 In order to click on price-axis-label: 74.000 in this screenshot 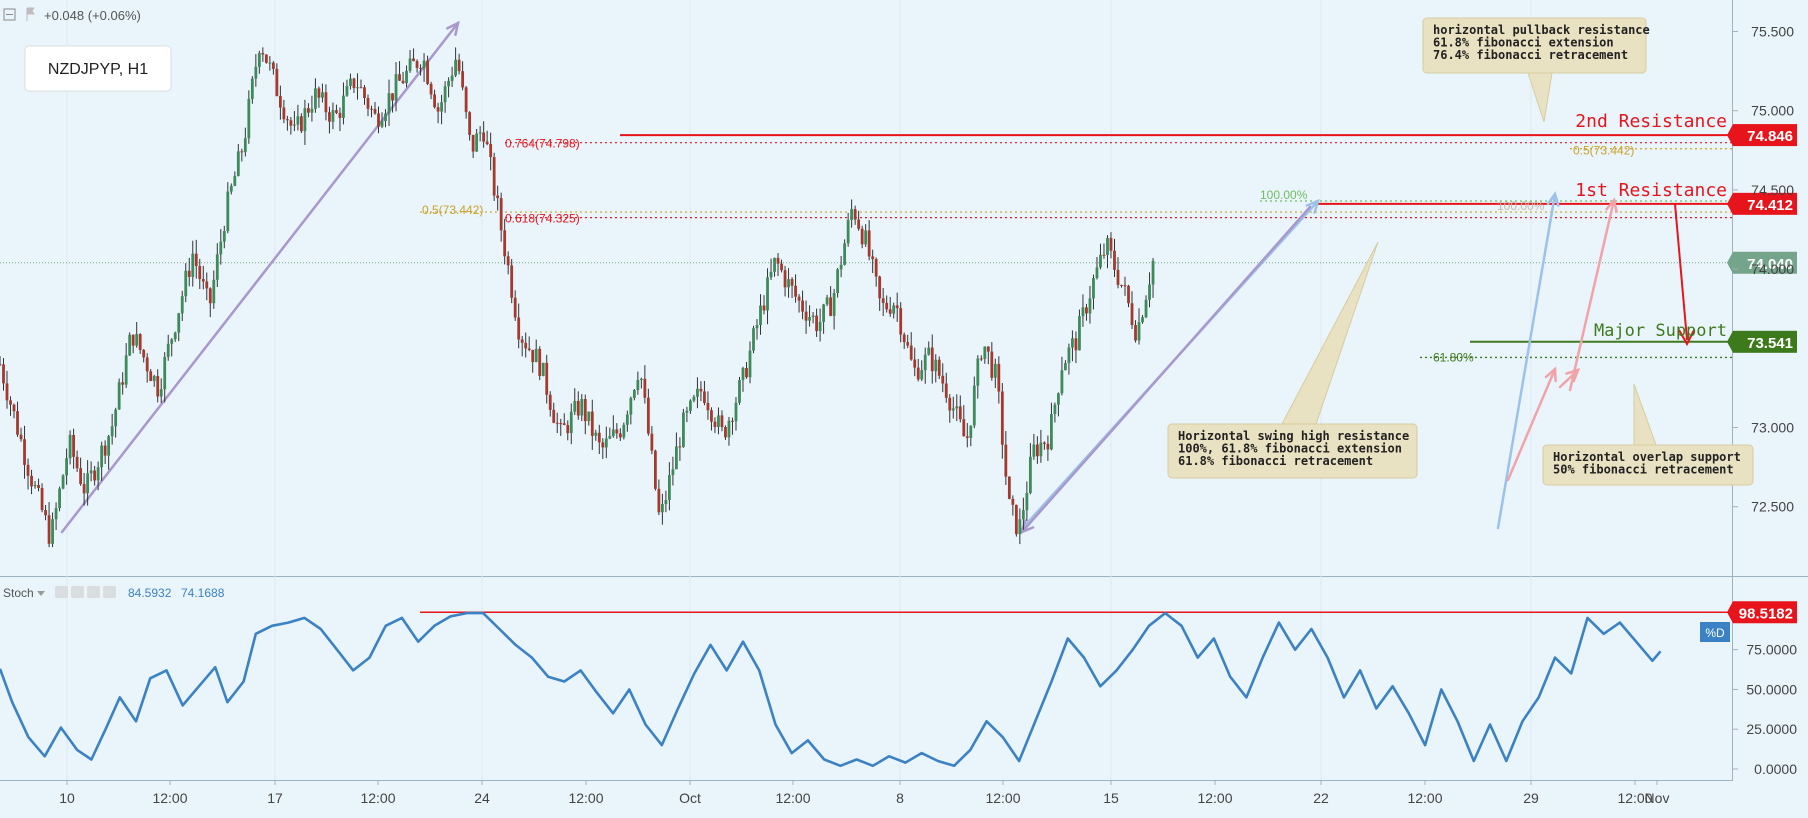, I will do `click(1772, 269)`.